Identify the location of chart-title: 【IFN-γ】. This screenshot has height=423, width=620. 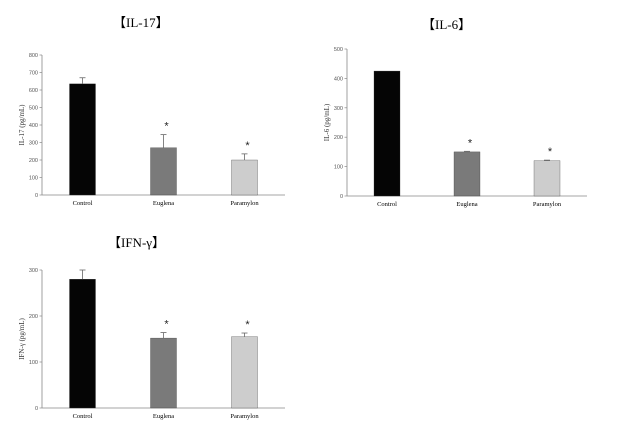
(137, 242).